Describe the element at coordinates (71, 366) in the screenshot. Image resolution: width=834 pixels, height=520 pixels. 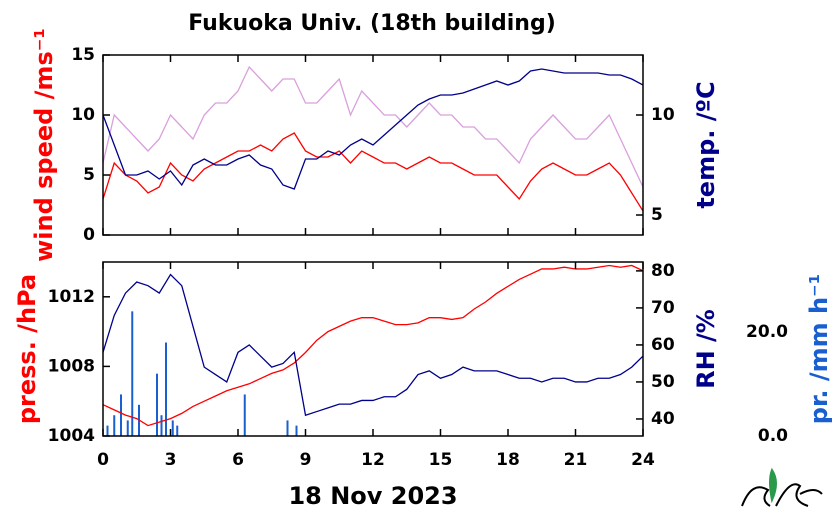
I see `y-tick-label: 1008` at that location.